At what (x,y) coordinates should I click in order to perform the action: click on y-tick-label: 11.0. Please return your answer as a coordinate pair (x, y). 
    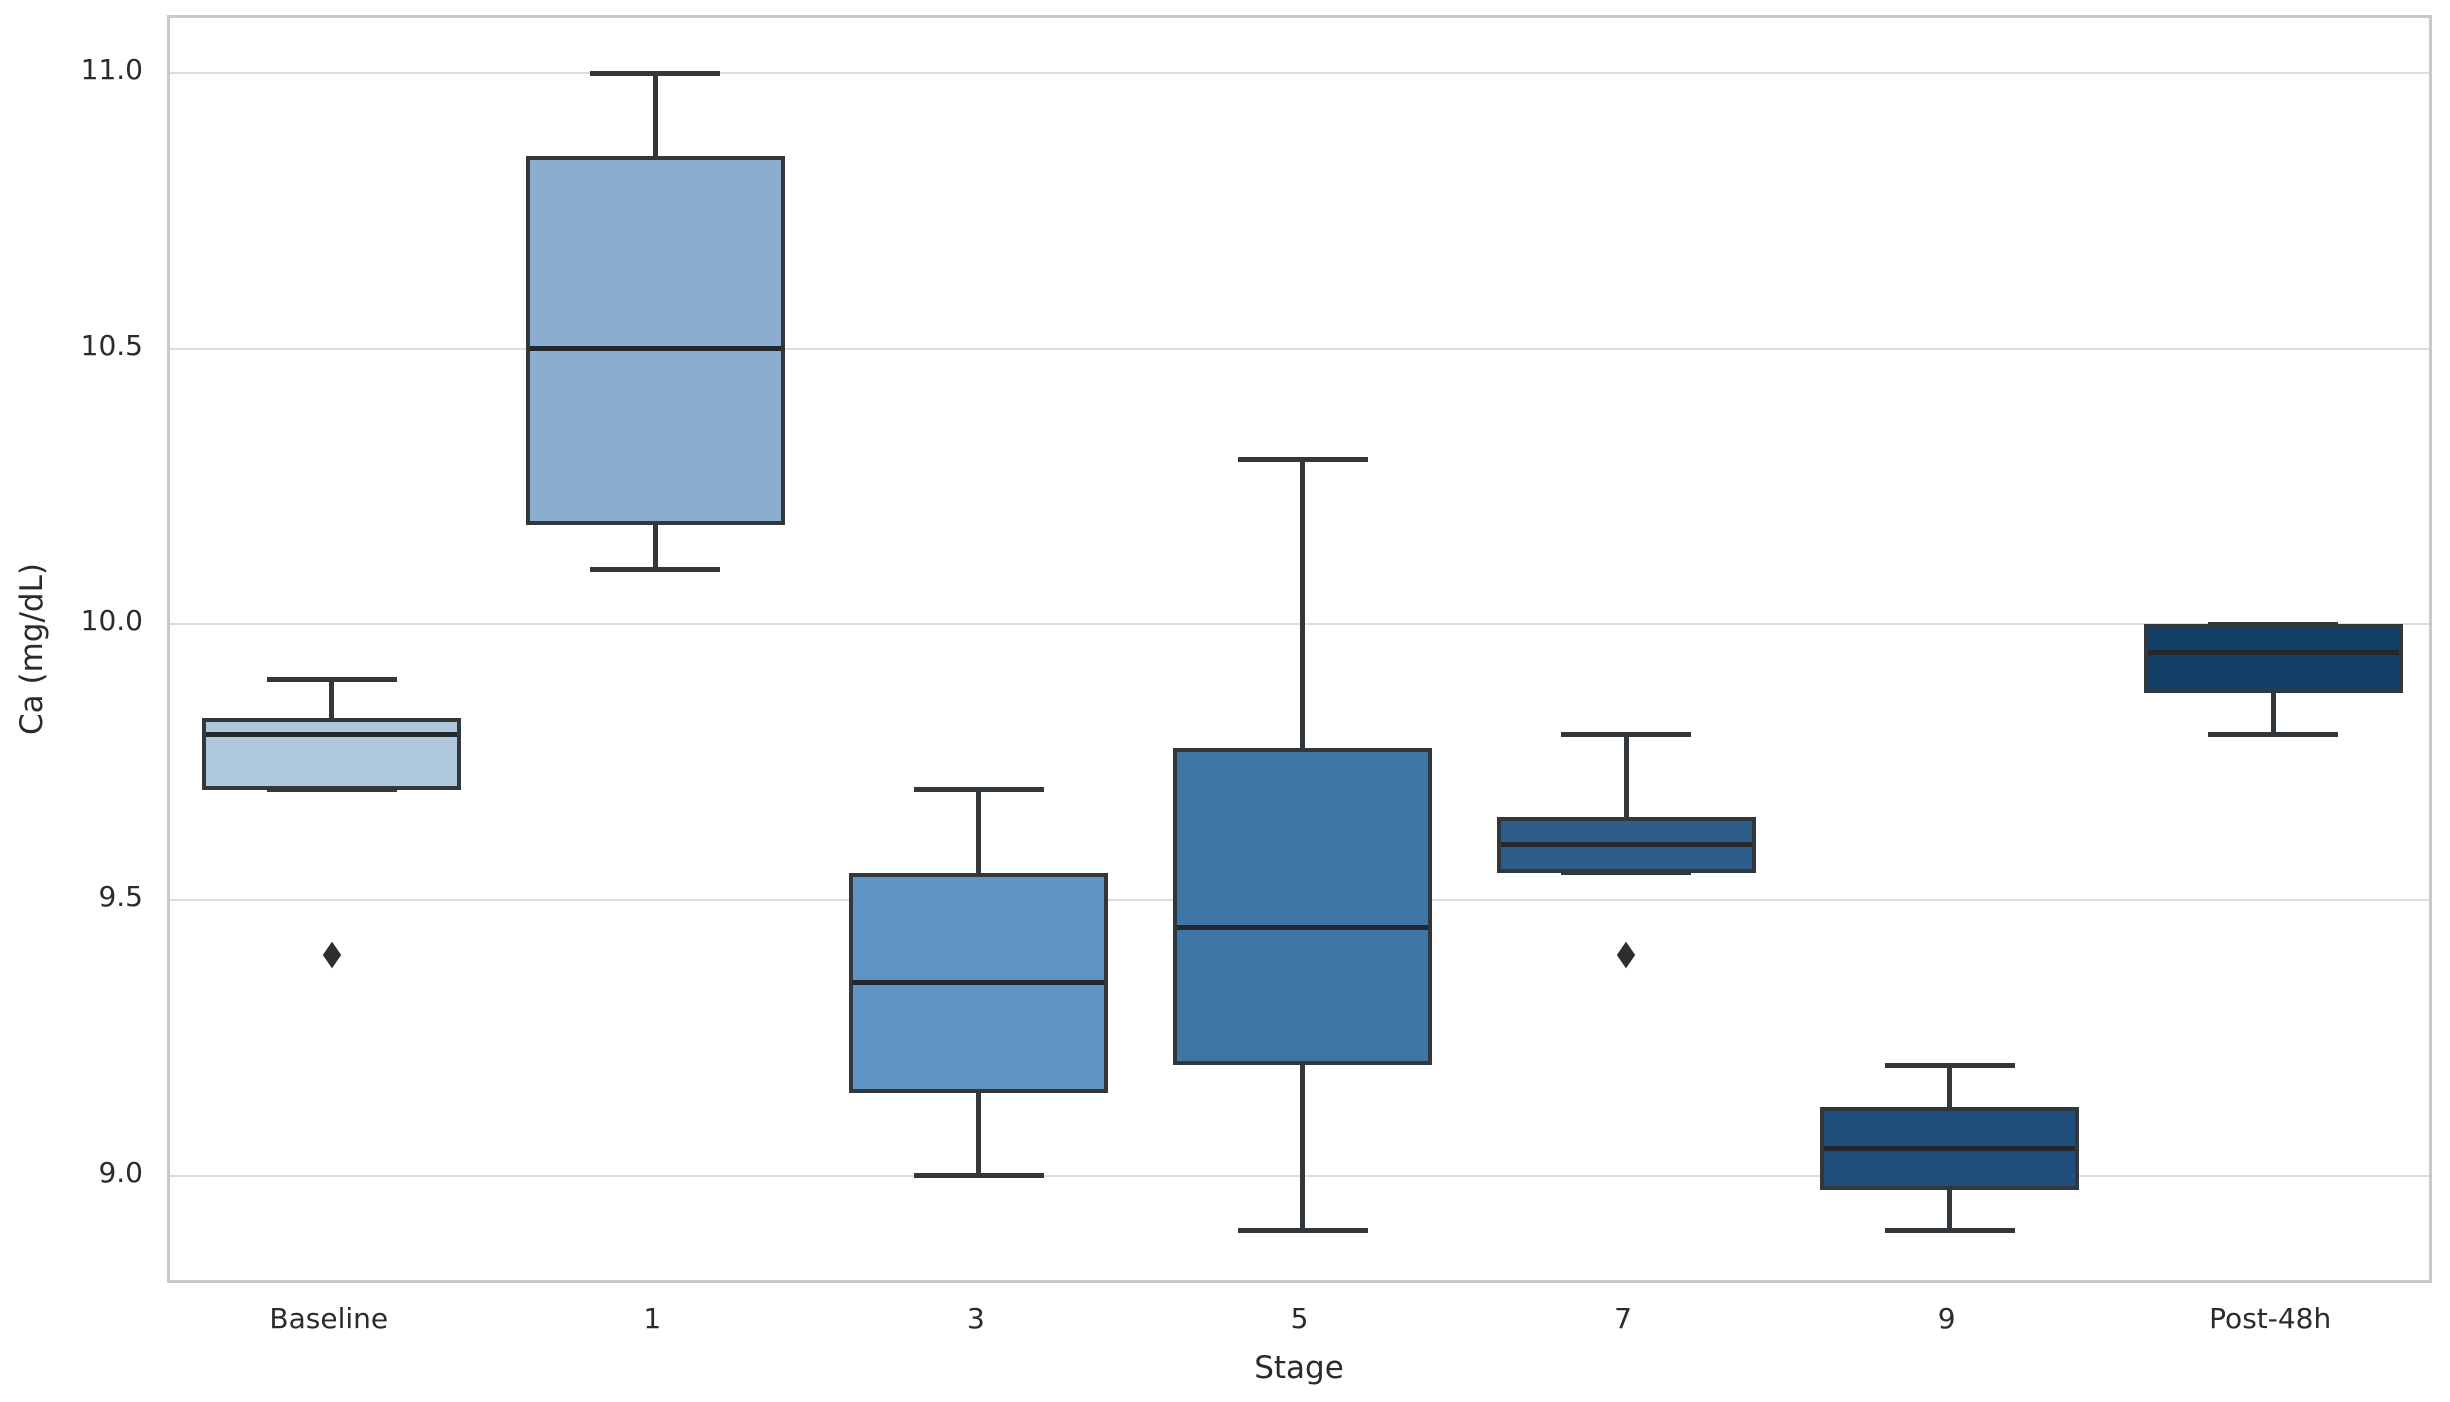
    Looking at the image, I should click on (111, 70).